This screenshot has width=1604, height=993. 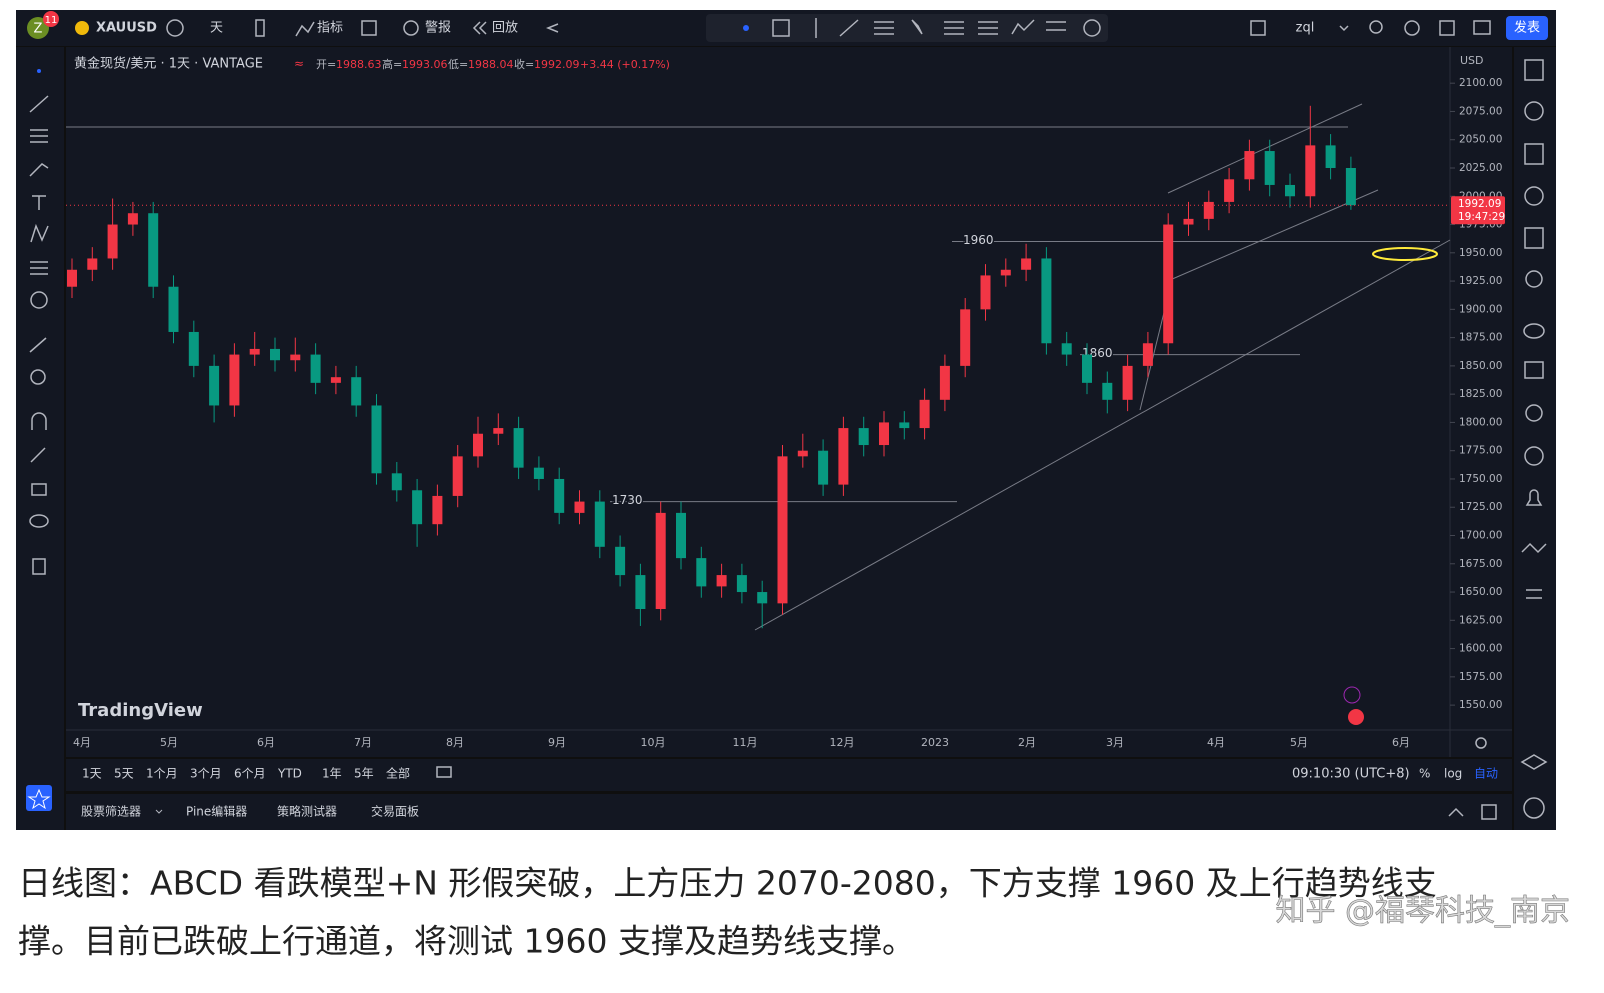 I want to click on left-tools, so click(x=39, y=322).